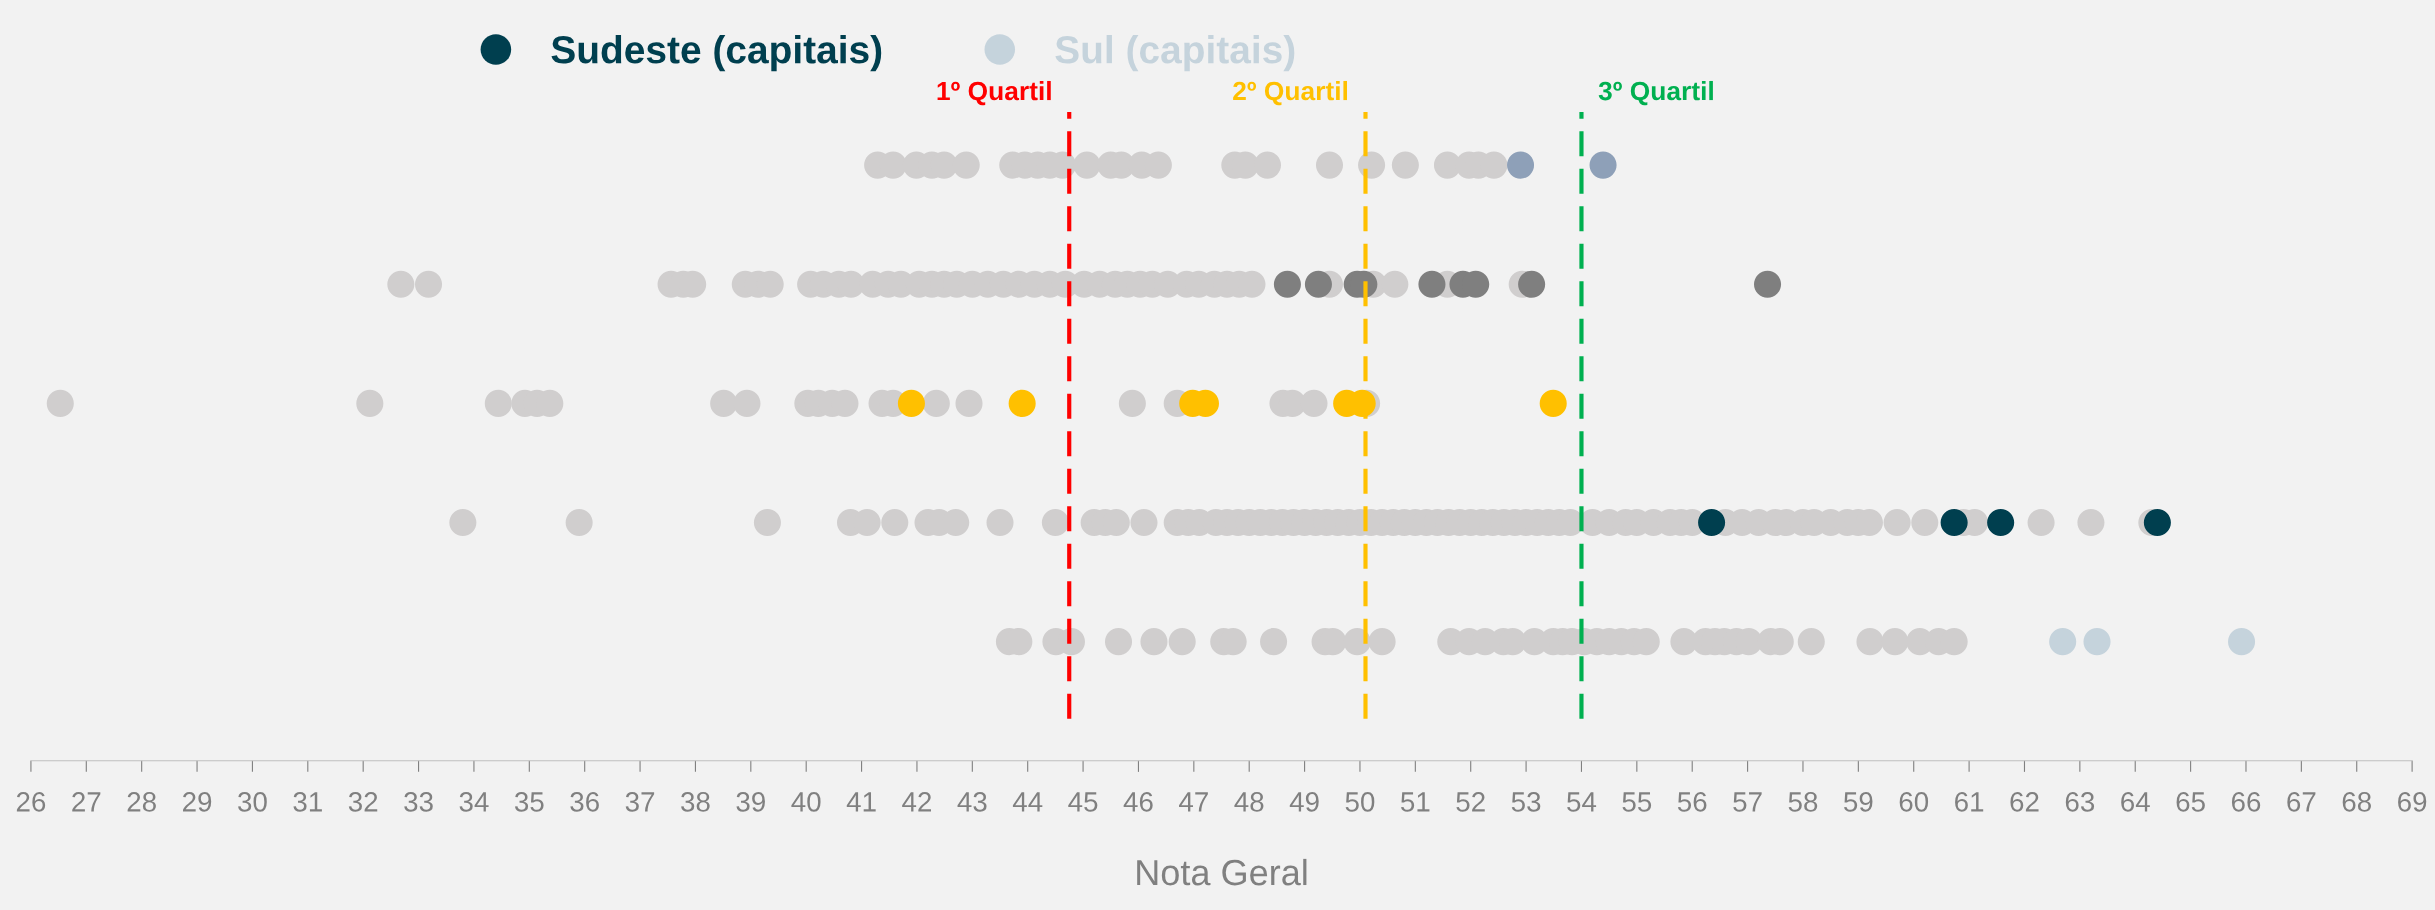 The height and width of the screenshot is (910, 2435). I want to click on x-tick-label: 62, so click(2024, 802).